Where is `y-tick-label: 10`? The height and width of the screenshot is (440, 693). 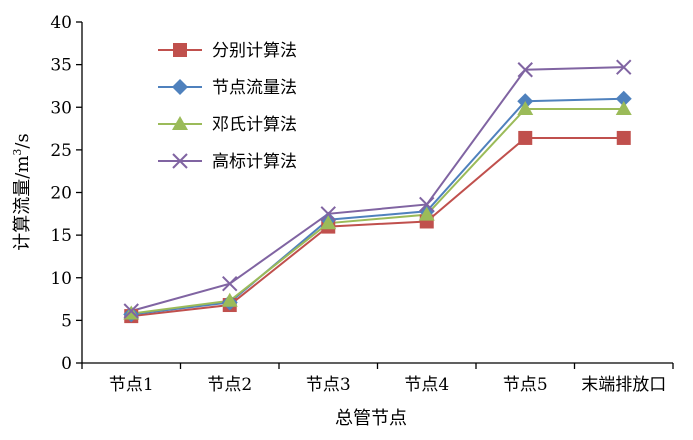 y-tick-label: 10 is located at coordinates (61, 279).